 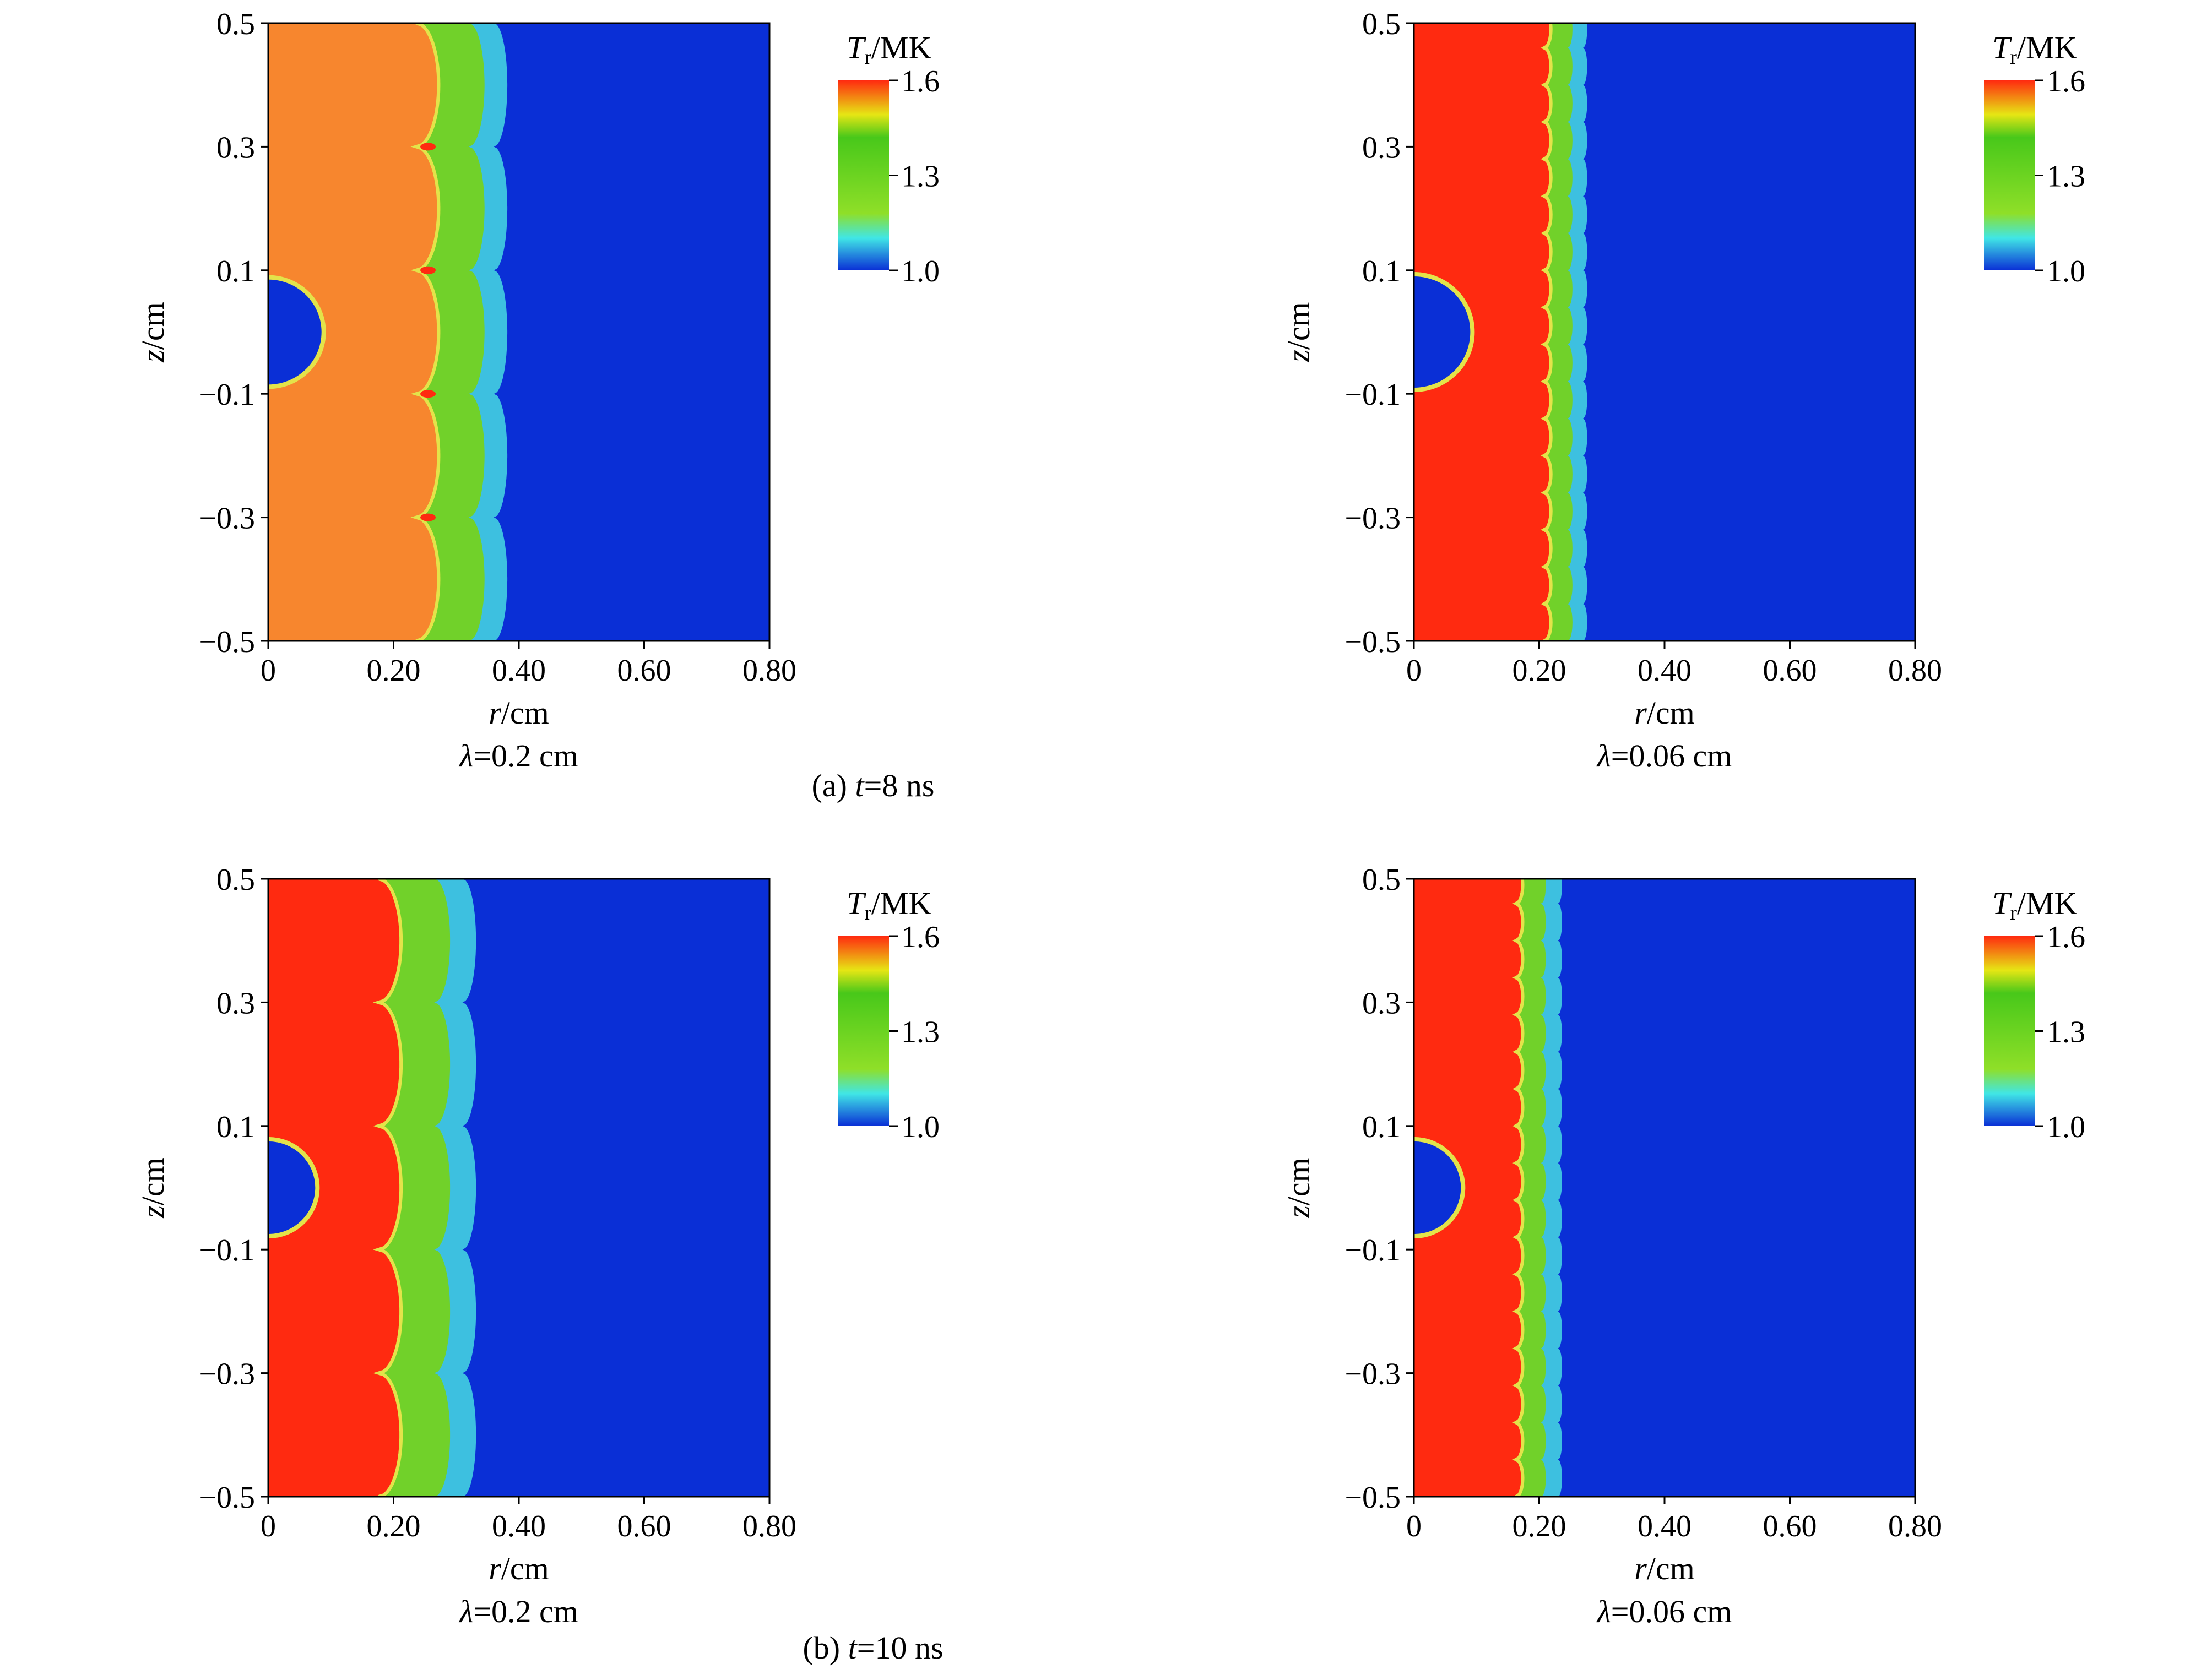 What do you see at coordinates (873, 1648) in the screenshot?
I see `caption-b: (b) t=10 ns` at bounding box center [873, 1648].